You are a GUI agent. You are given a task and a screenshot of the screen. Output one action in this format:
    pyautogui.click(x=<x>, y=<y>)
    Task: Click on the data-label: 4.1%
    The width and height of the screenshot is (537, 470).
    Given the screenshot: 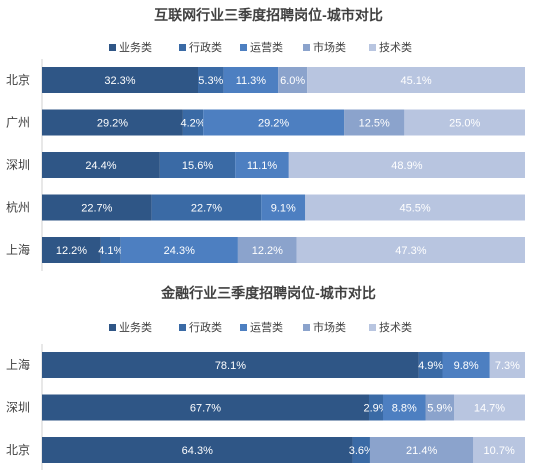 What is the action you would take?
    pyautogui.click(x=110, y=251)
    